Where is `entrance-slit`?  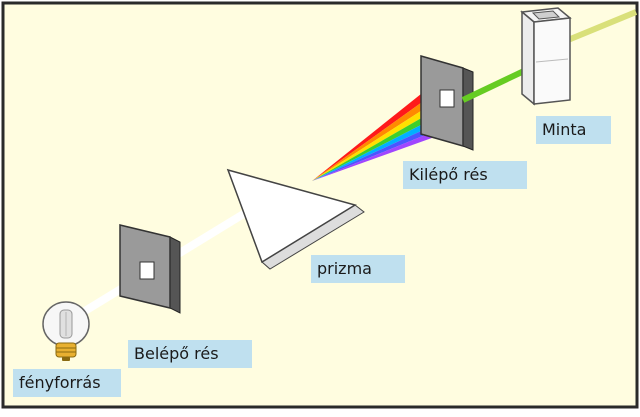 entrance-slit is located at coordinates (150, 269).